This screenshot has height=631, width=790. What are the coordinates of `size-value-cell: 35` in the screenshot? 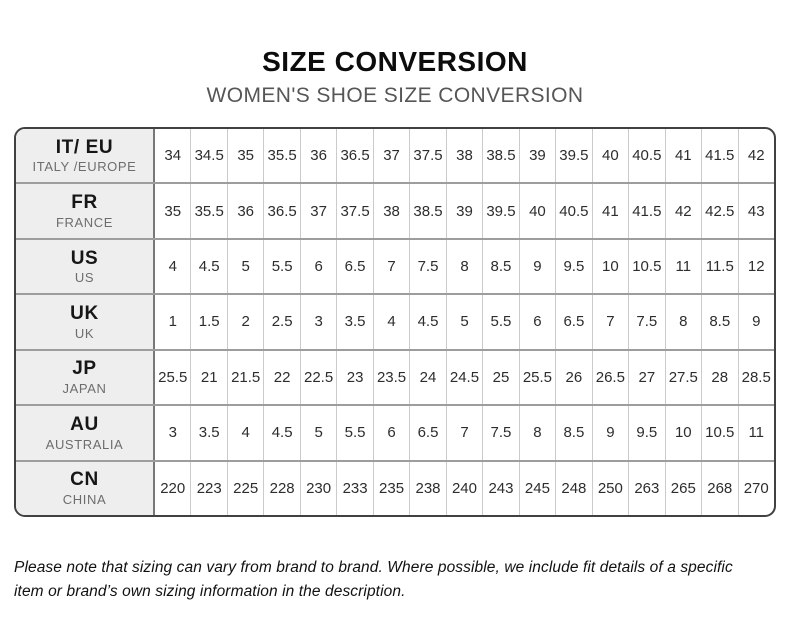 It's located at (173, 211).